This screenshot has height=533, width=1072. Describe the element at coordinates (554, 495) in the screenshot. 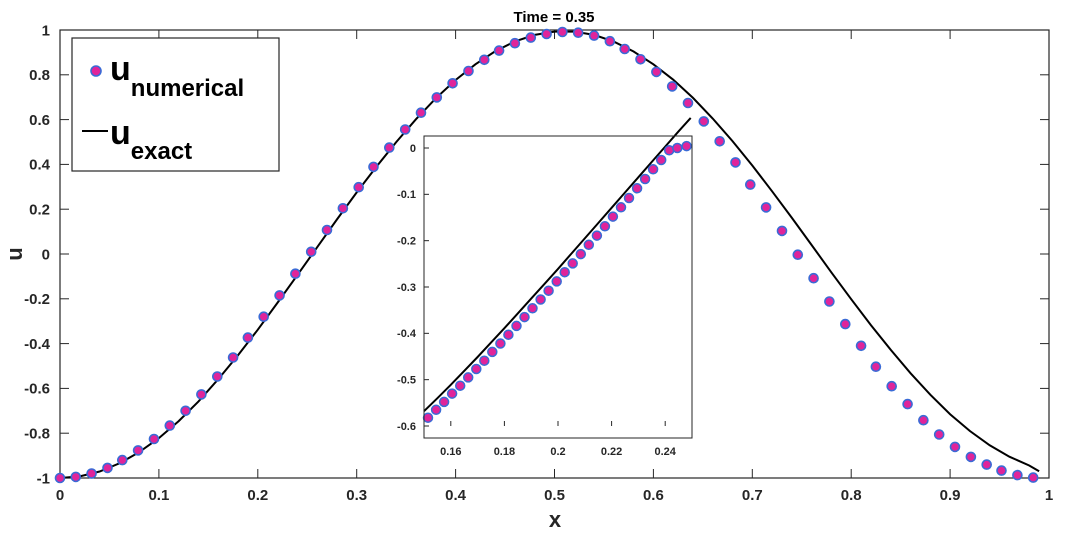

I see `main-xtick-label: 0.5` at that location.